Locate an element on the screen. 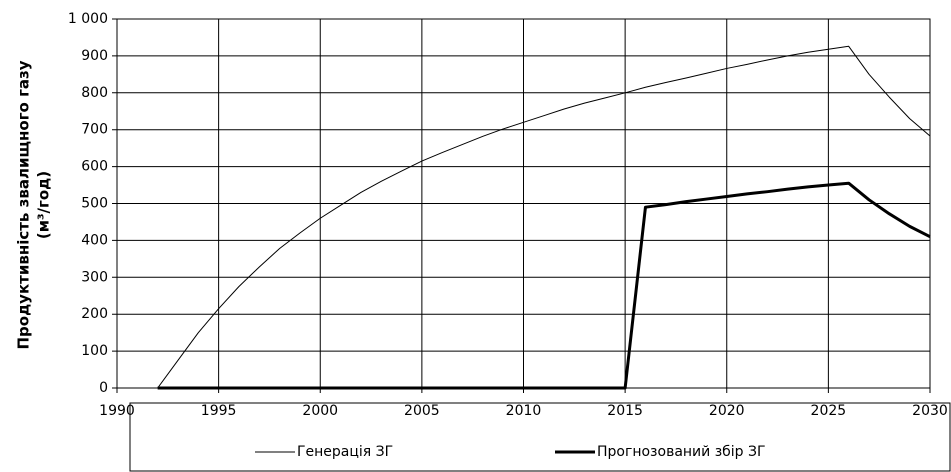  x-tick-label: 2000 is located at coordinates (320, 411).